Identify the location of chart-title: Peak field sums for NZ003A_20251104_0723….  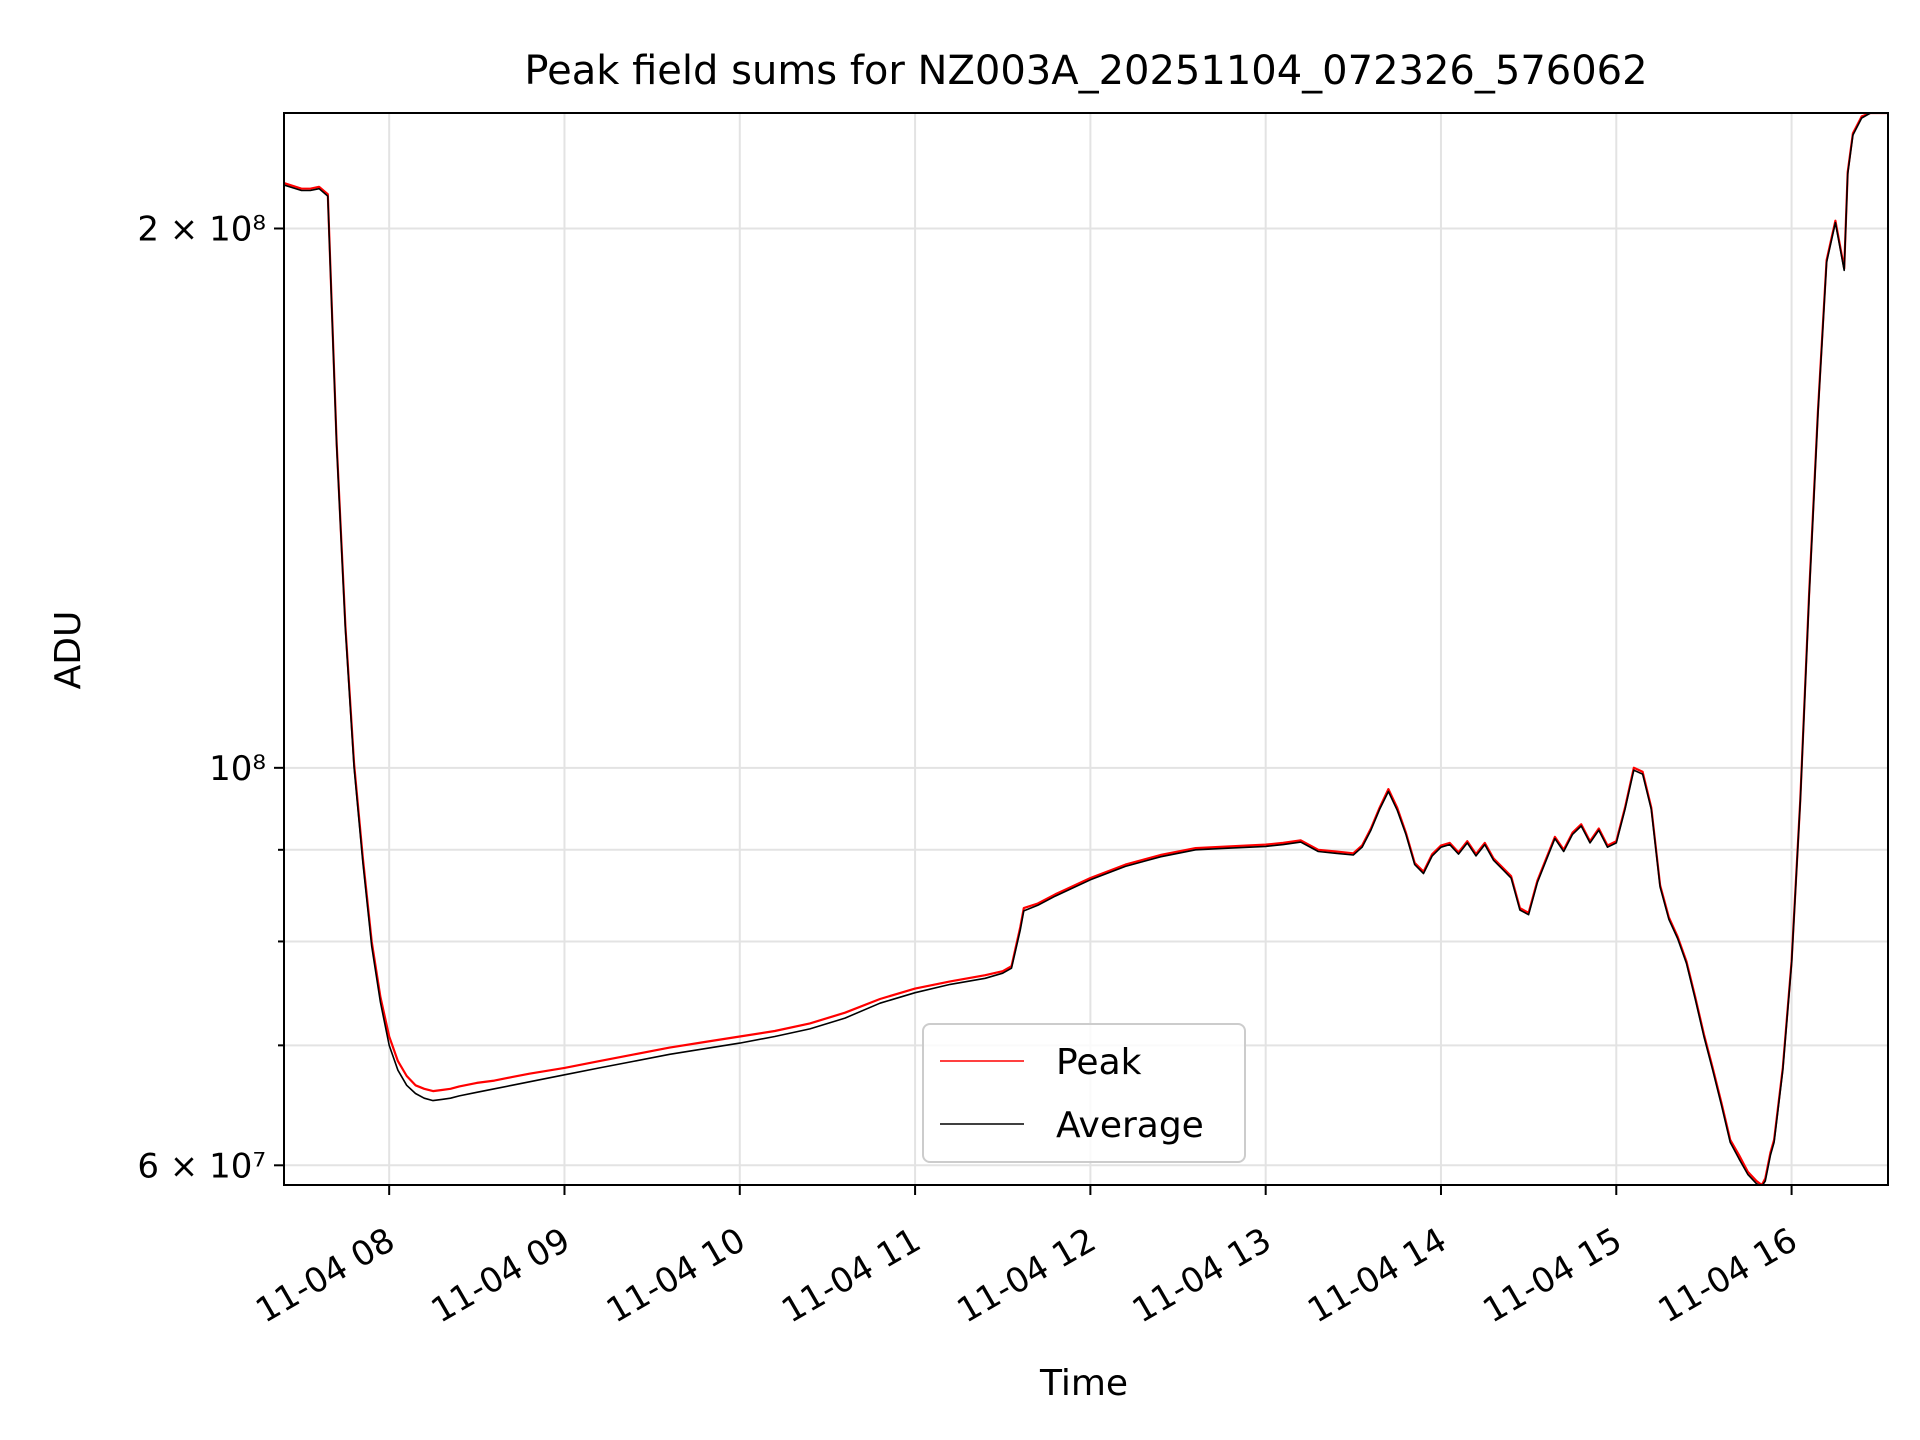
(1085, 71).